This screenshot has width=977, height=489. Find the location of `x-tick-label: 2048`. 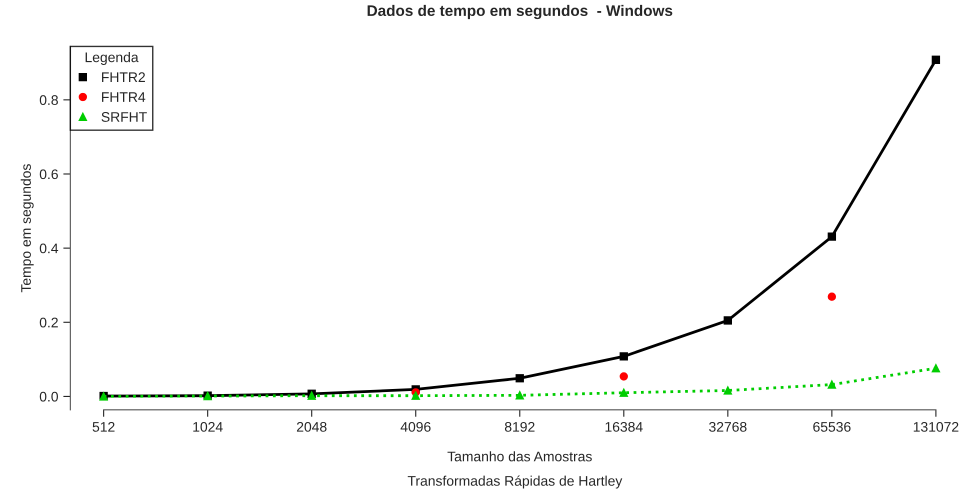

x-tick-label: 2048 is located at coordinates (311, 427).